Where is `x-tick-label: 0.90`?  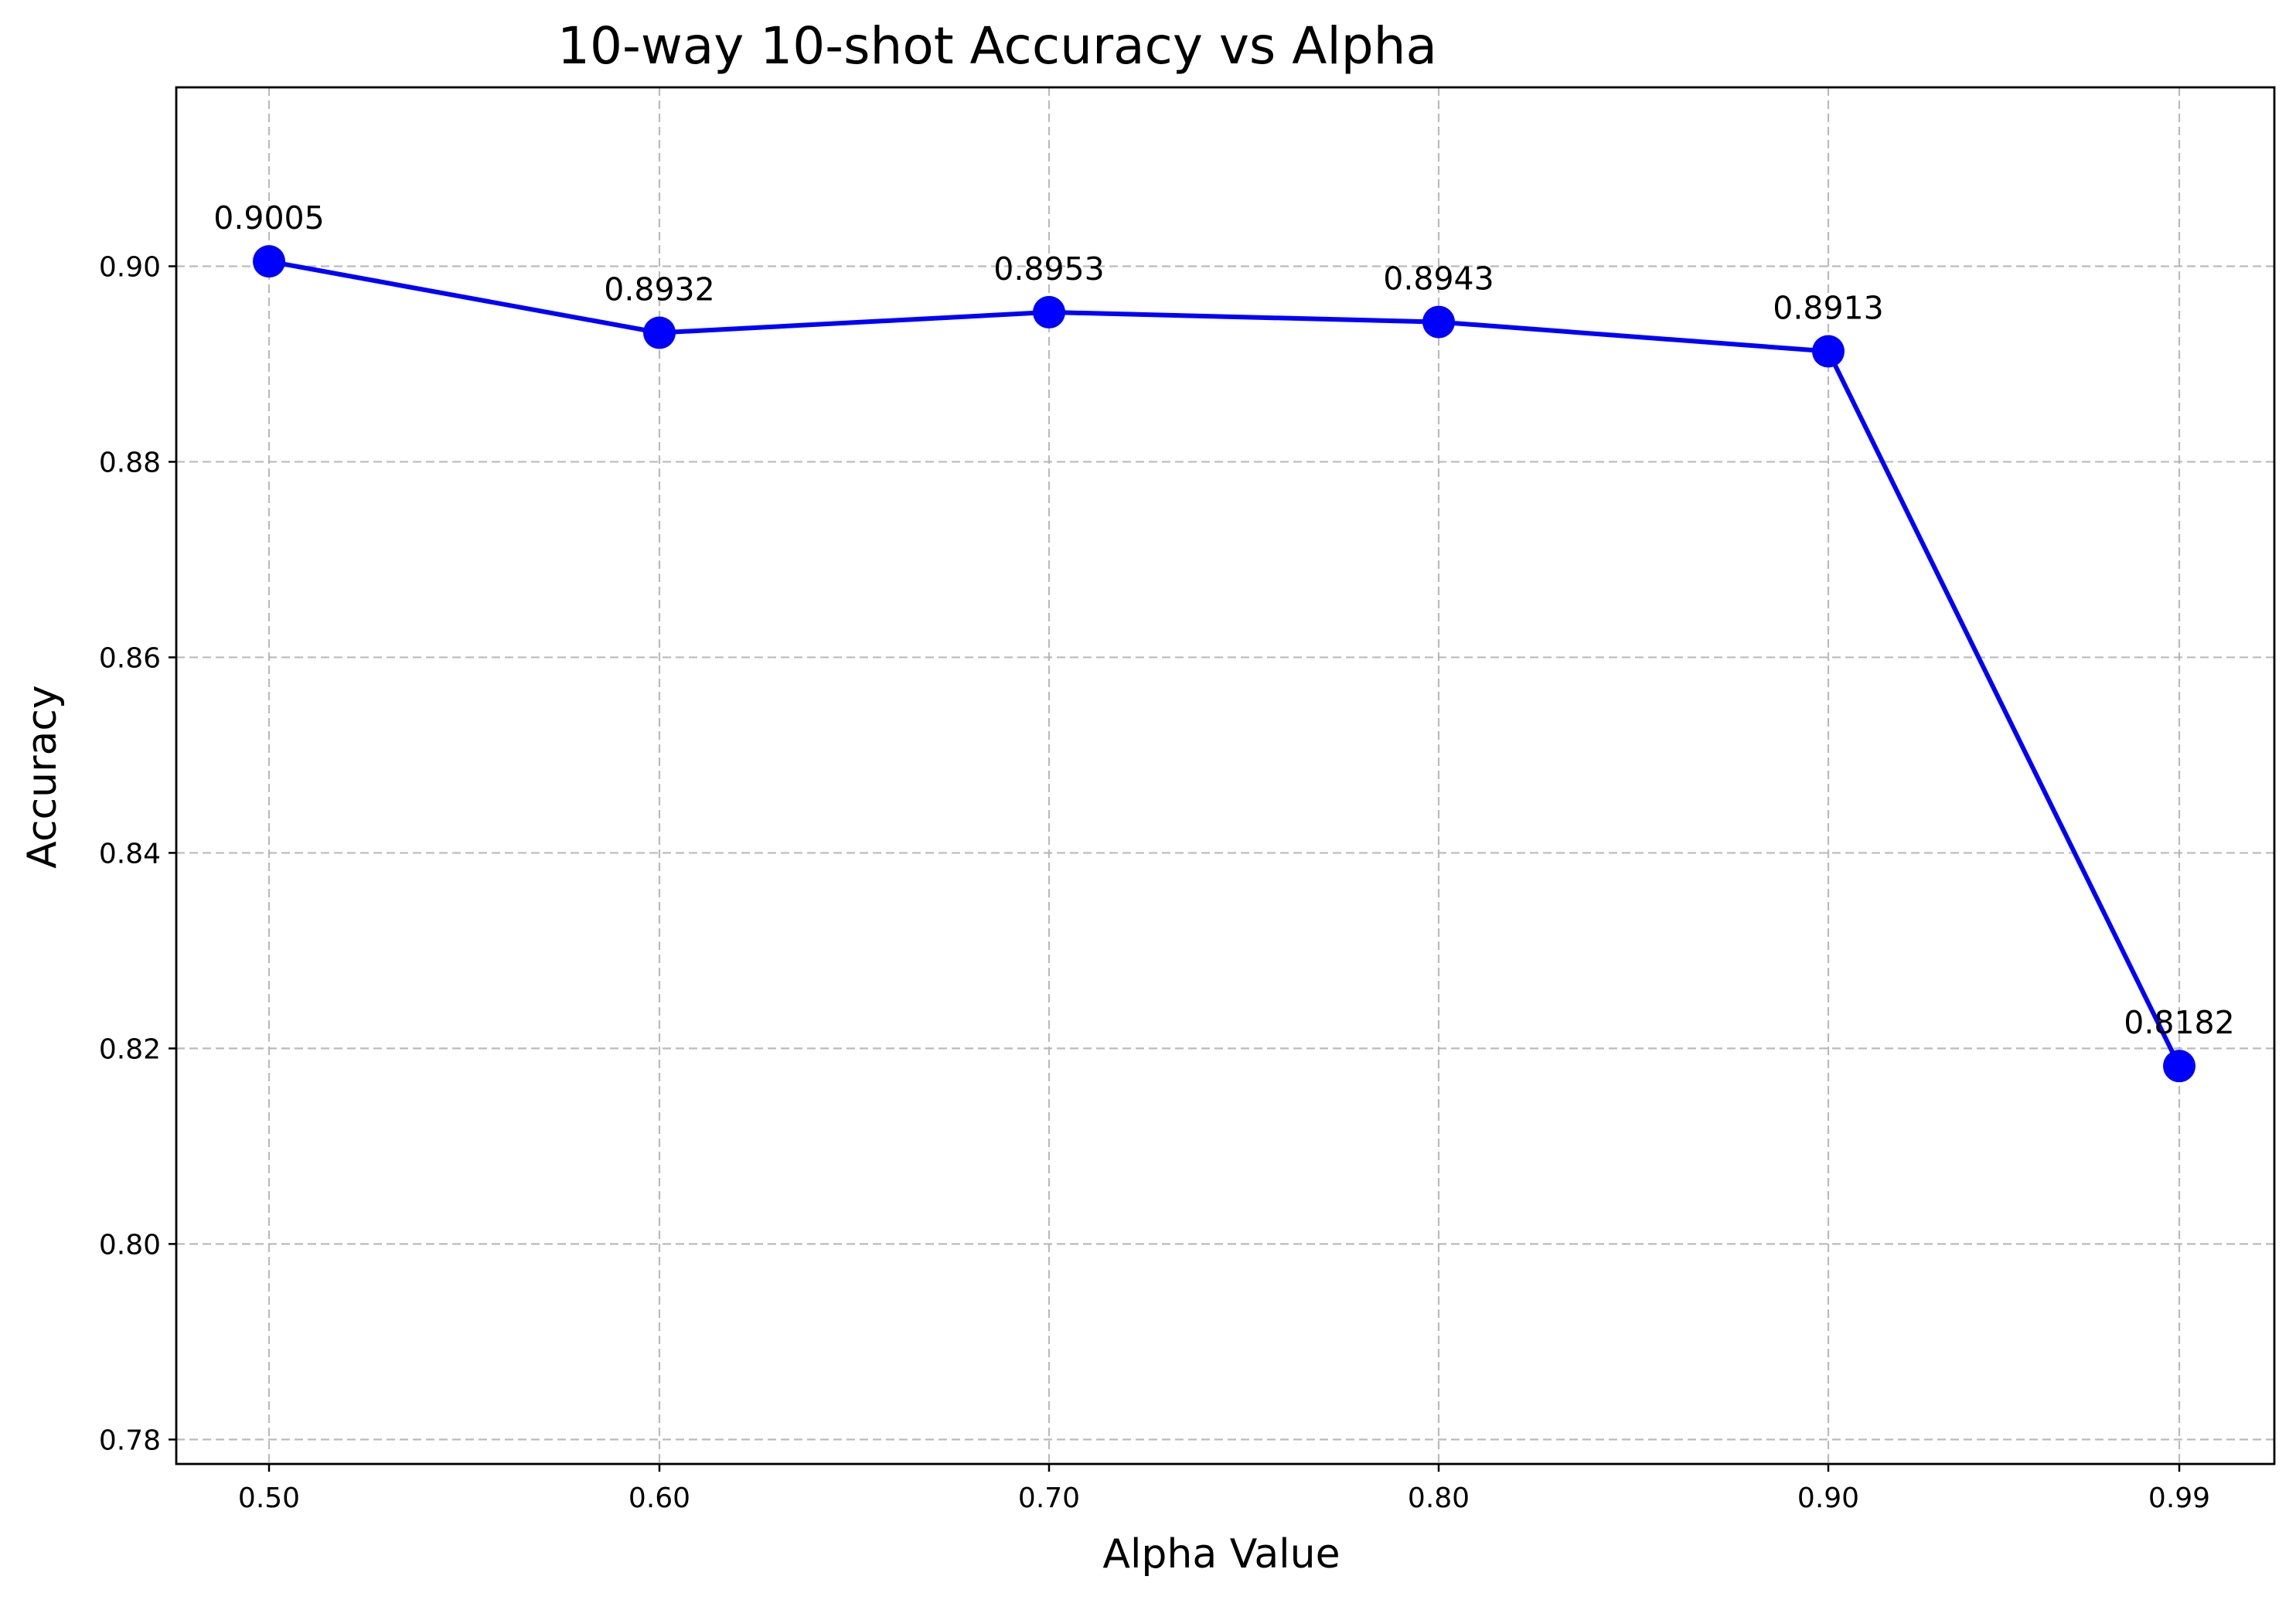
x-tick-label: 0.90 is located at coordinates (1828, 1498).